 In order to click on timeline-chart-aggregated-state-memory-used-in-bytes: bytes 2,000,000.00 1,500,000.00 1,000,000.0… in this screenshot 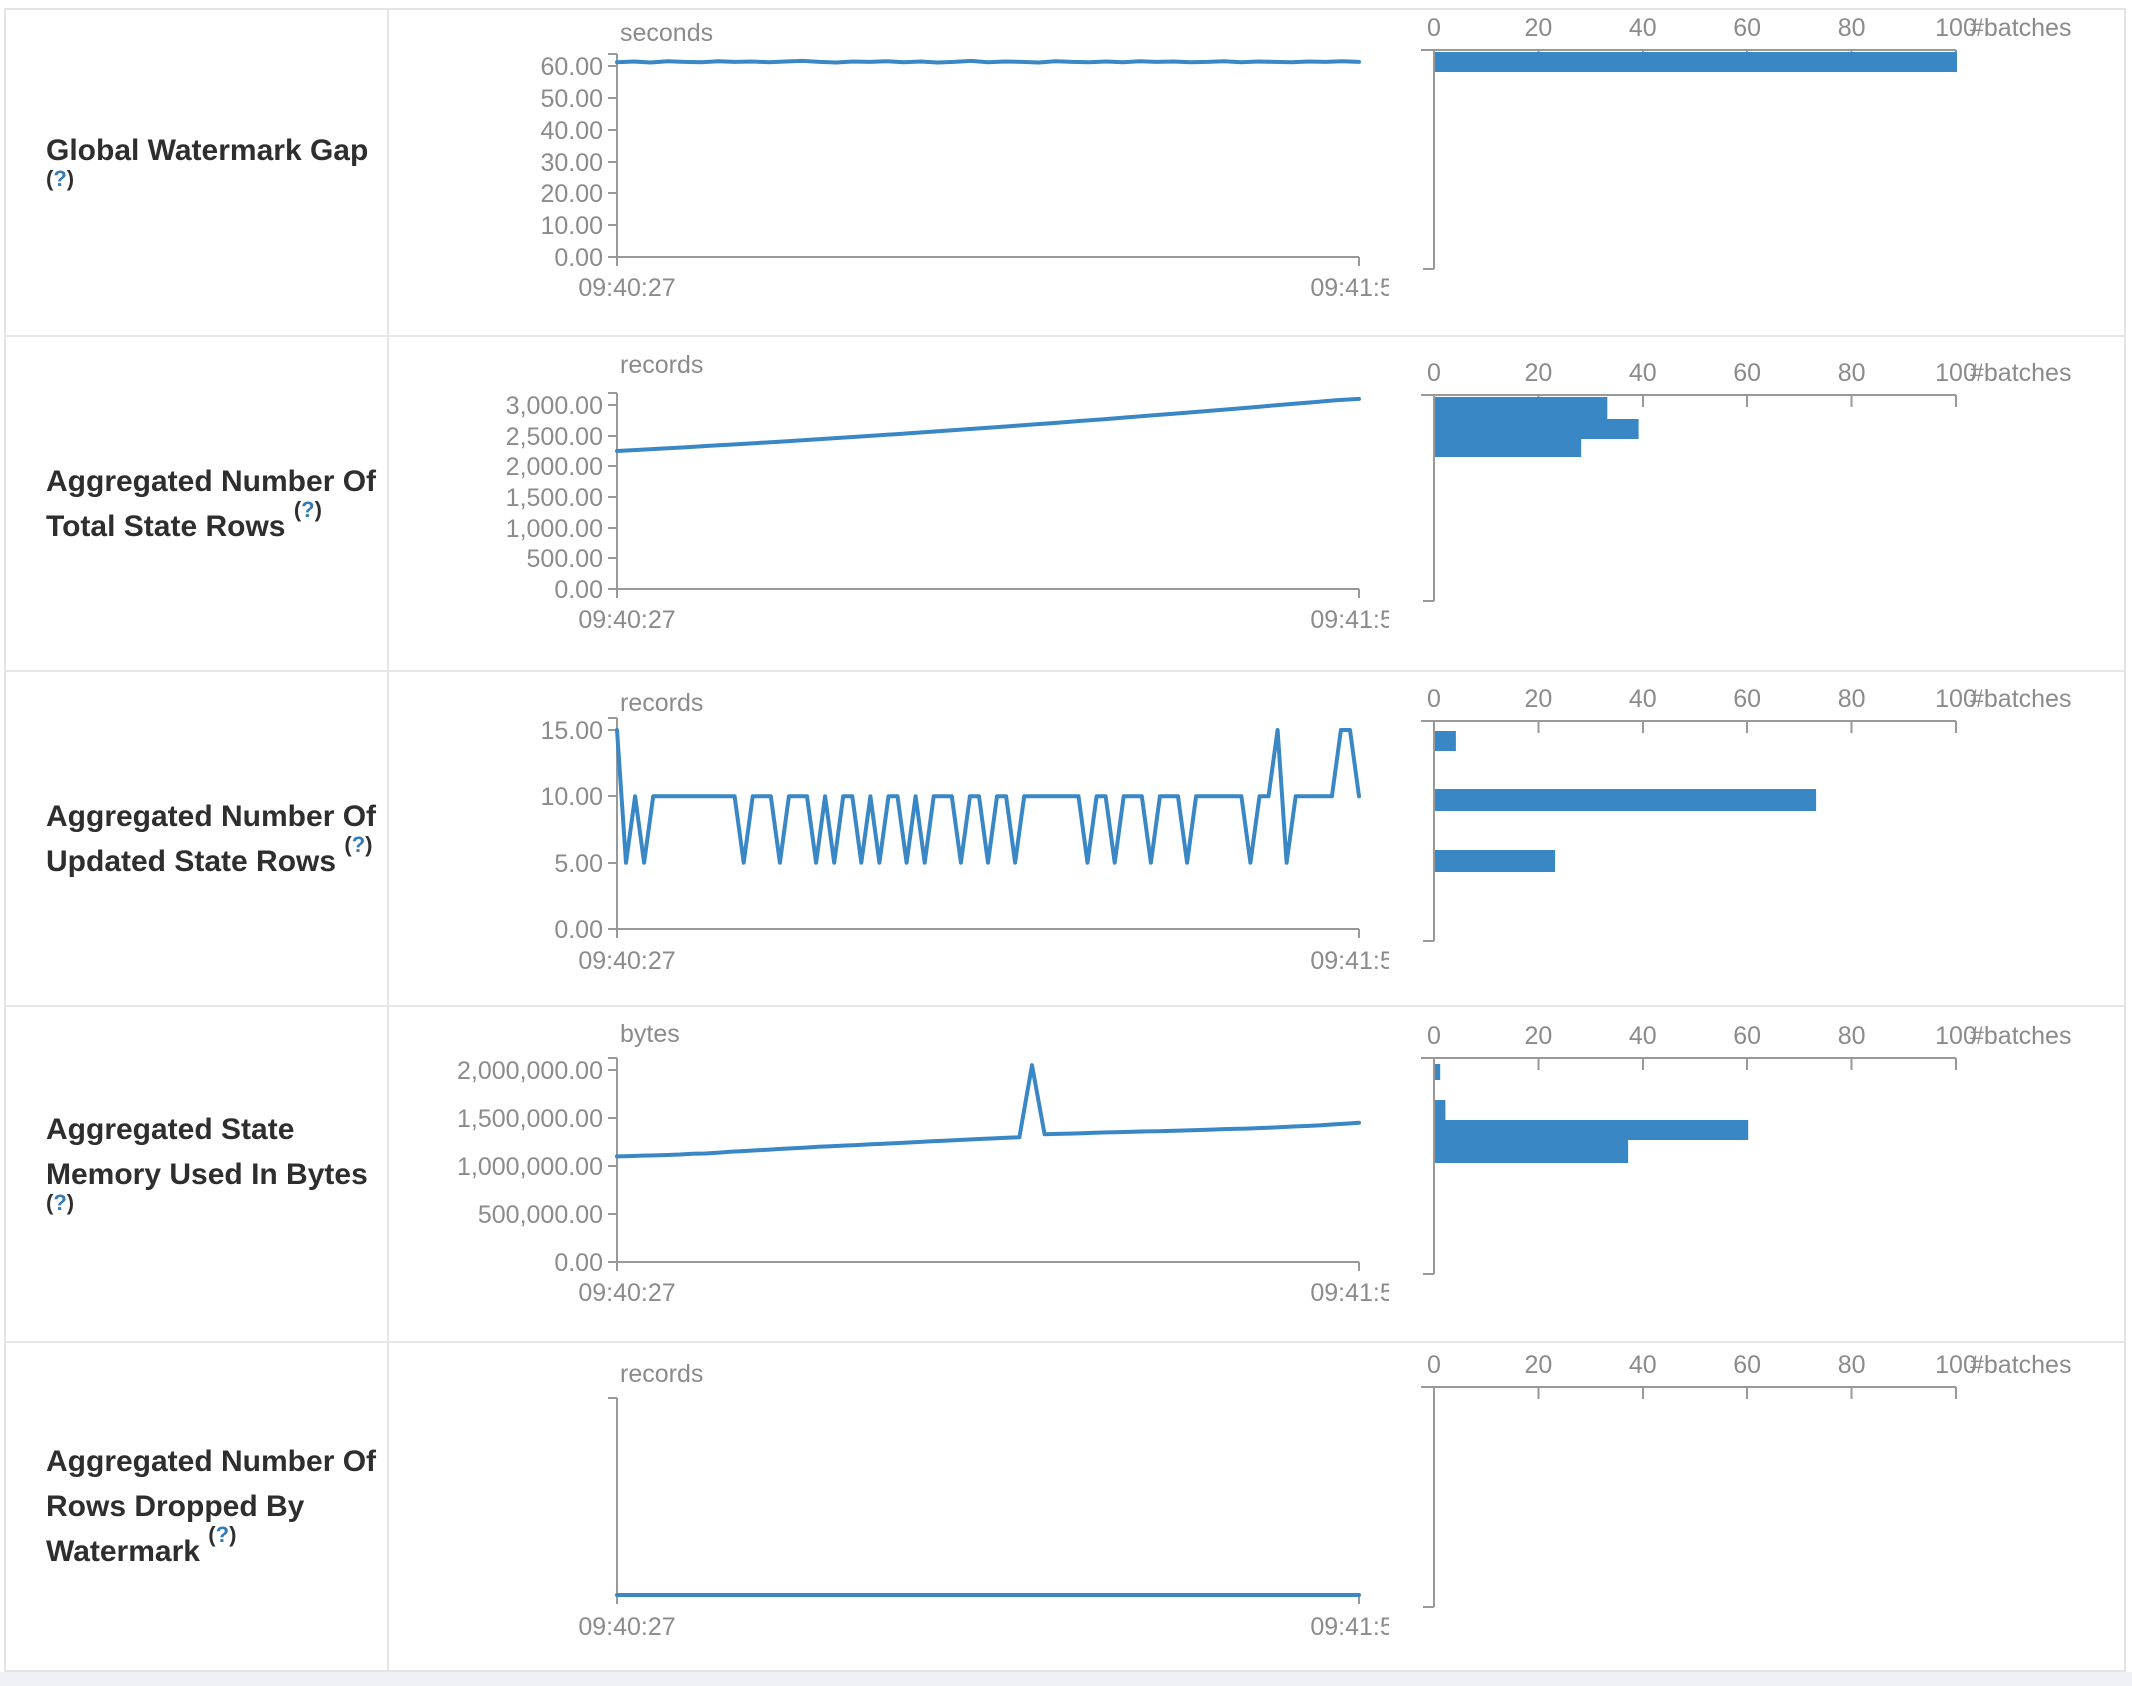, I will do `click(923, 1163)`.